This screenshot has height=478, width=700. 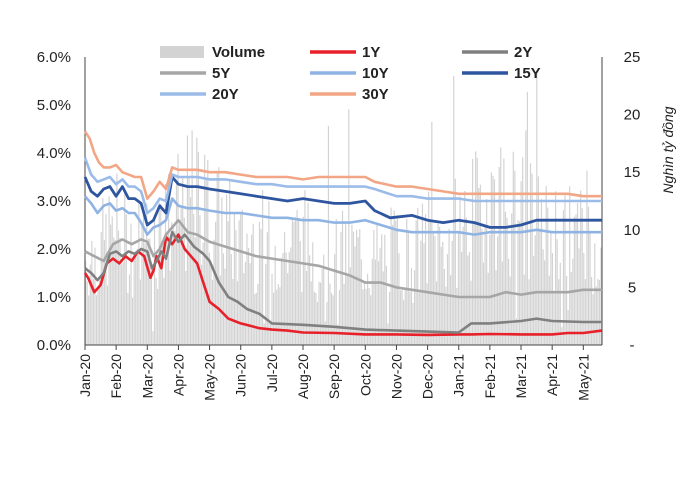 I want to click on legend-label-30y: 30Y, so click(x=375, y=94).